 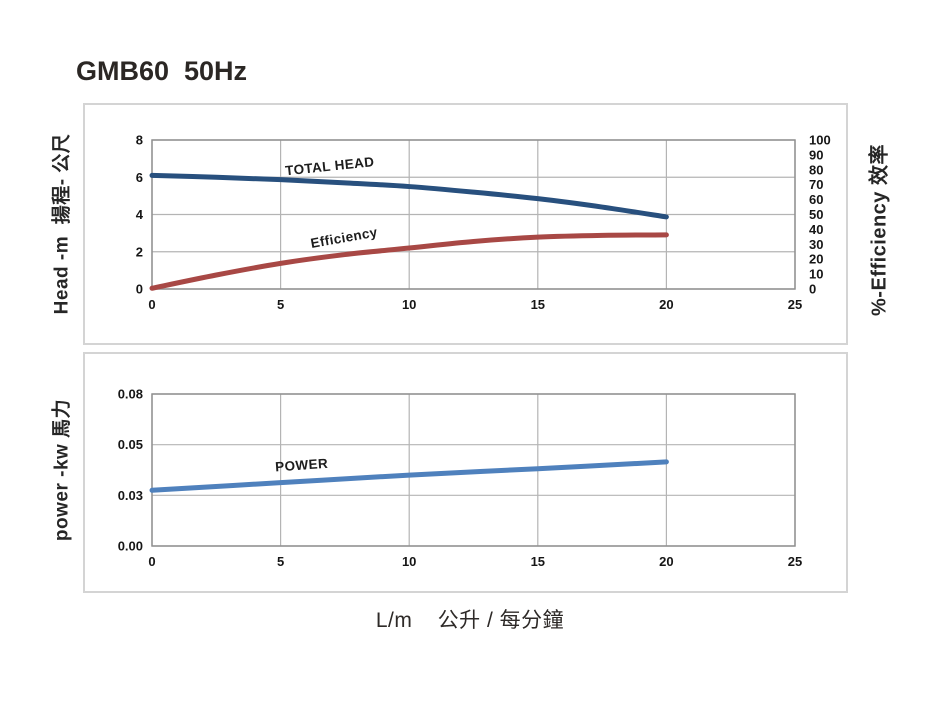 What do you see at coordinates (302, 465) in the screenshot?
I see `power-curve-label: POWER` at bounding box center [302, 465].